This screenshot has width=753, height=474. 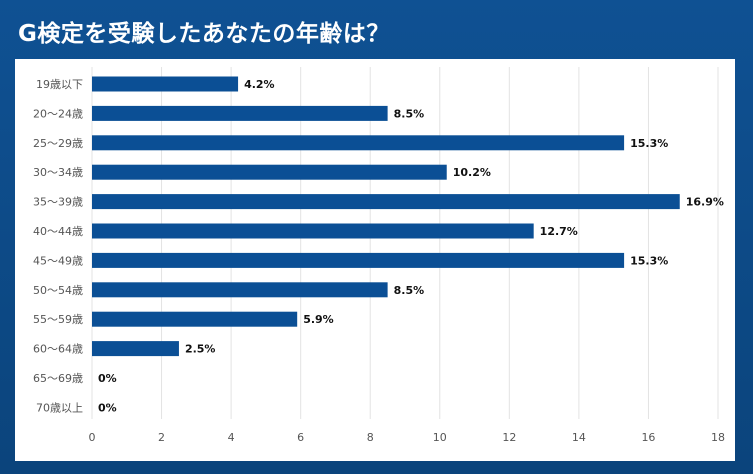 I want to click on x-tick-label: 0, so click(x=92, y=437).